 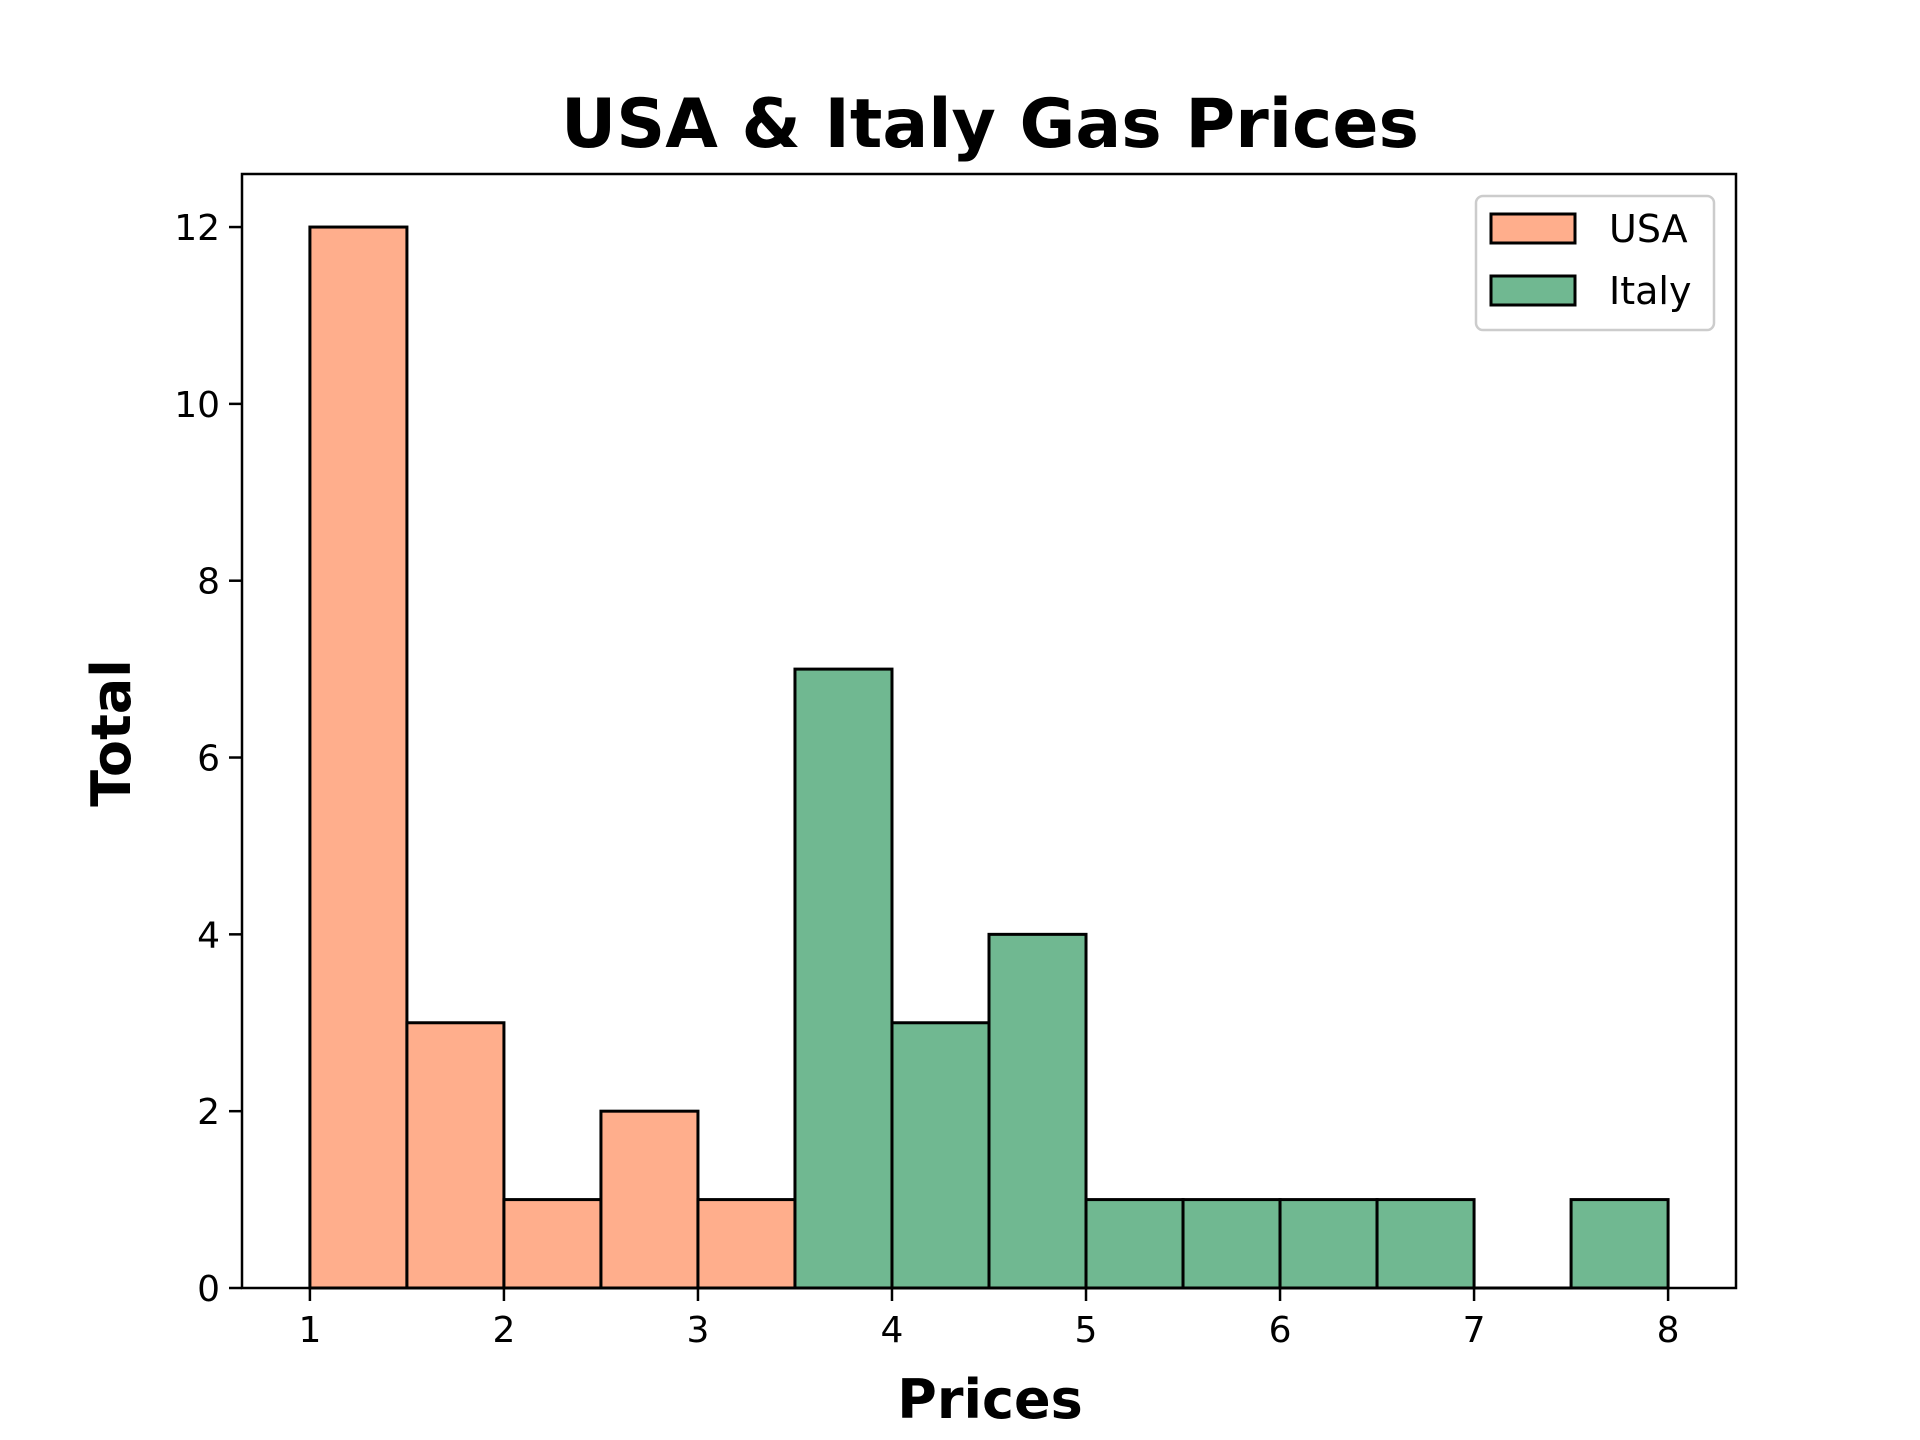 I want to click on legend-swatch-usa, so click(x=1533, y=228).